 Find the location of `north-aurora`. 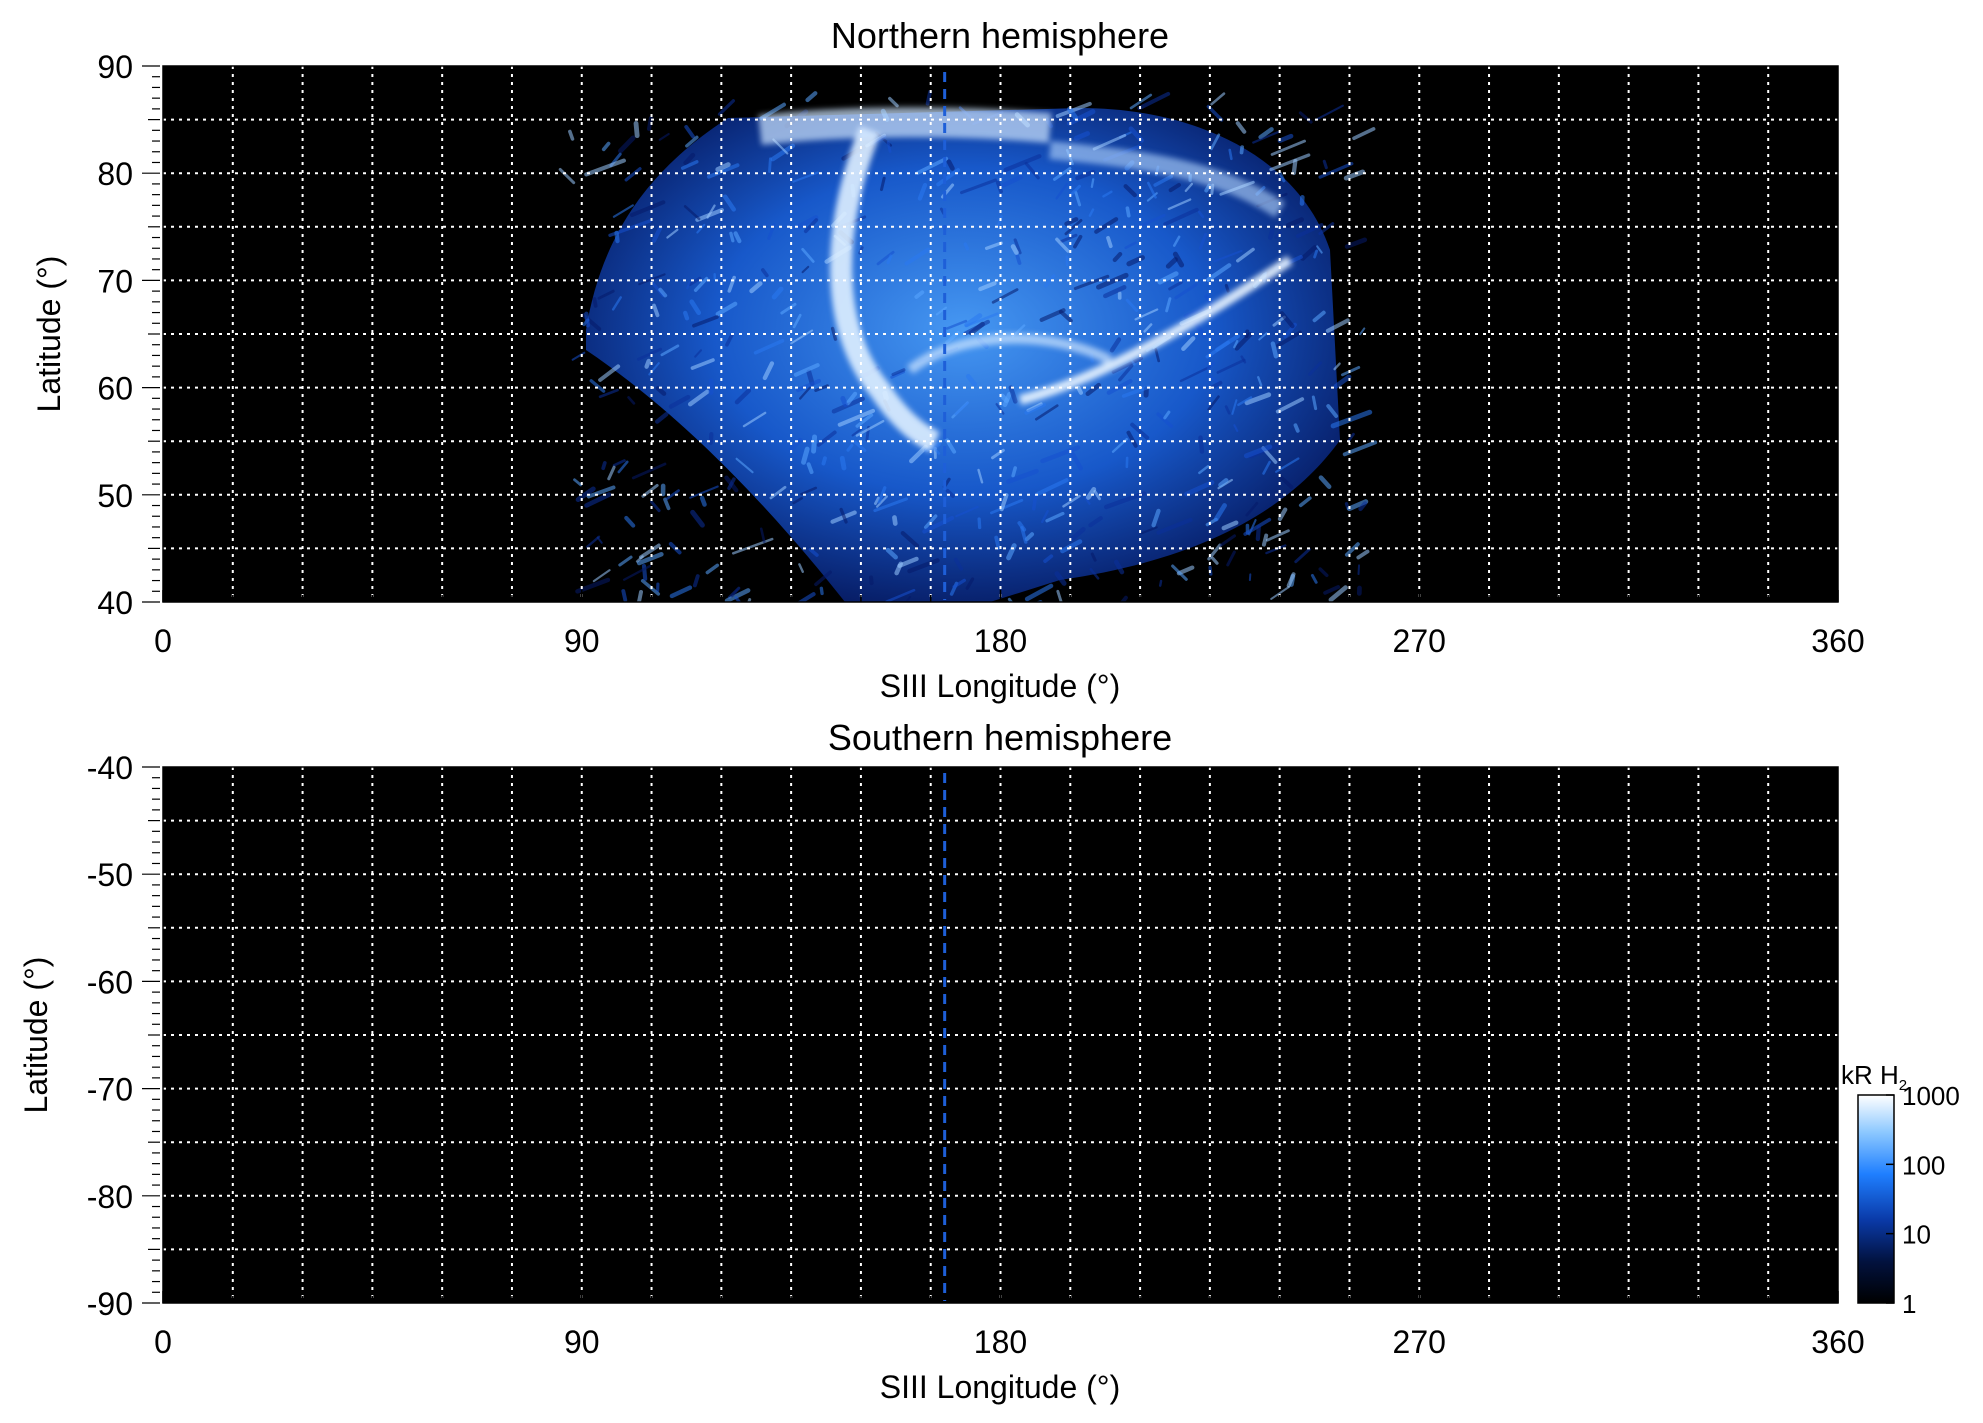

north-aurora is located at coordinates (968, 346).